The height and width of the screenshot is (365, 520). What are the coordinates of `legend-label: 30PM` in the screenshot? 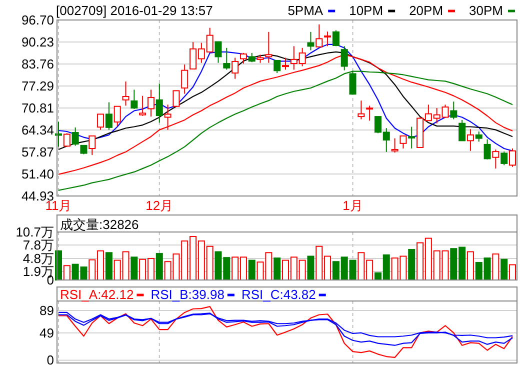 It's located at (486, 10).